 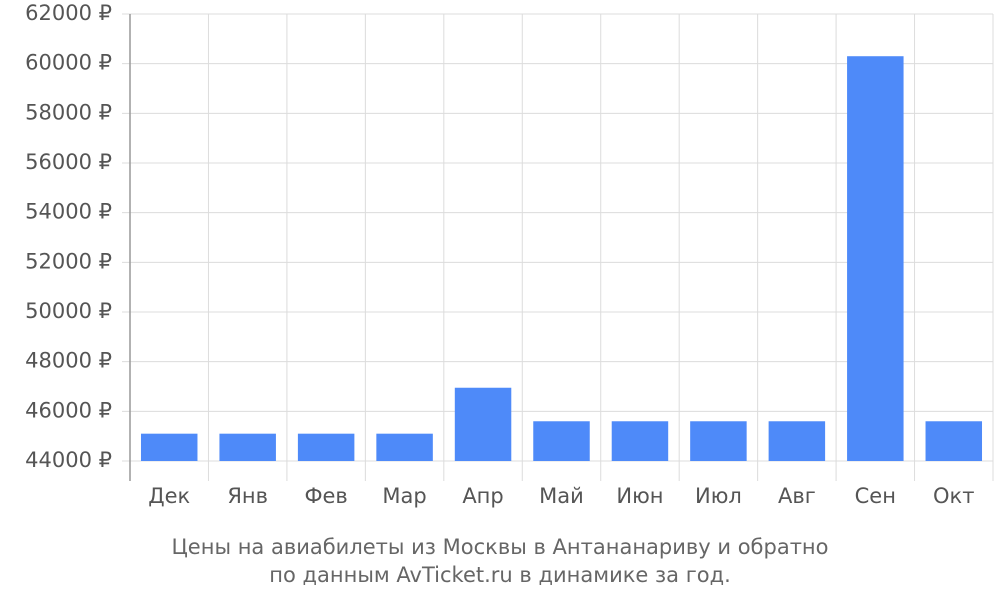 What do you see at coordinates (875, 496) in the screenshot?
I see `x-tick-label: Сен` at bounding box center [875, 496].